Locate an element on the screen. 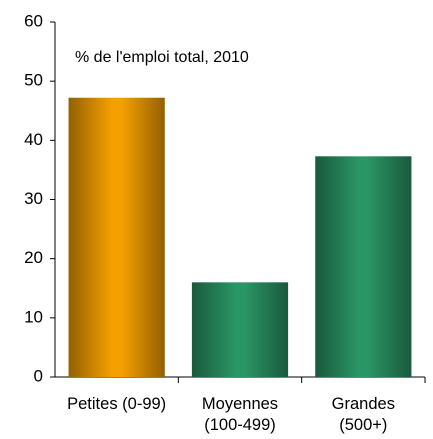 The height and width of the screenshot is (439, 433). y-tick-label: 30 is located at coordinates (33, 198).